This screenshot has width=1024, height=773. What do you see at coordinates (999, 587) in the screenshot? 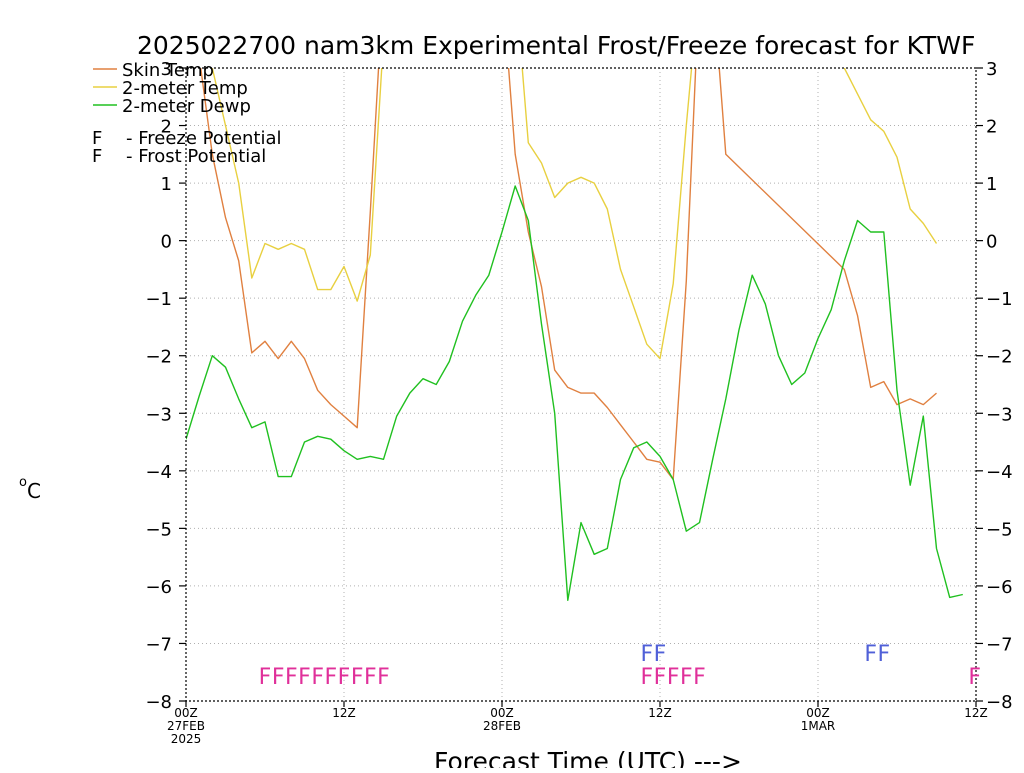
I see `y-tick-label-right: −6` at bounding box center [999, 587].